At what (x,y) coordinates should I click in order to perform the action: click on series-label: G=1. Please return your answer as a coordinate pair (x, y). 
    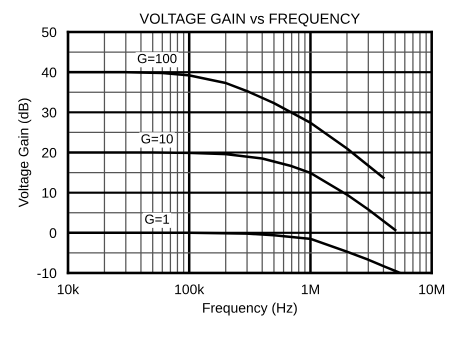
    Looking at the image, I should click on (157, 219).